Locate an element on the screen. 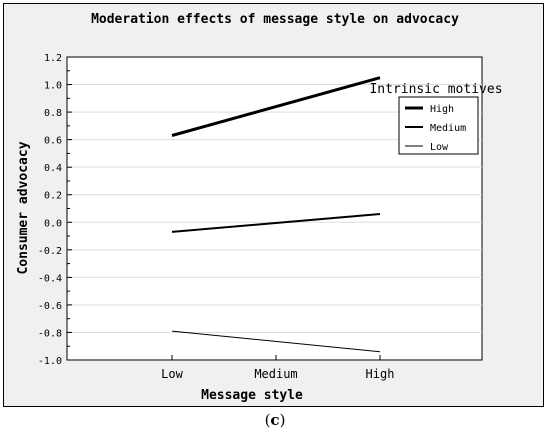  y-tick-label: -0.6 is located at coordinates (50, 306).